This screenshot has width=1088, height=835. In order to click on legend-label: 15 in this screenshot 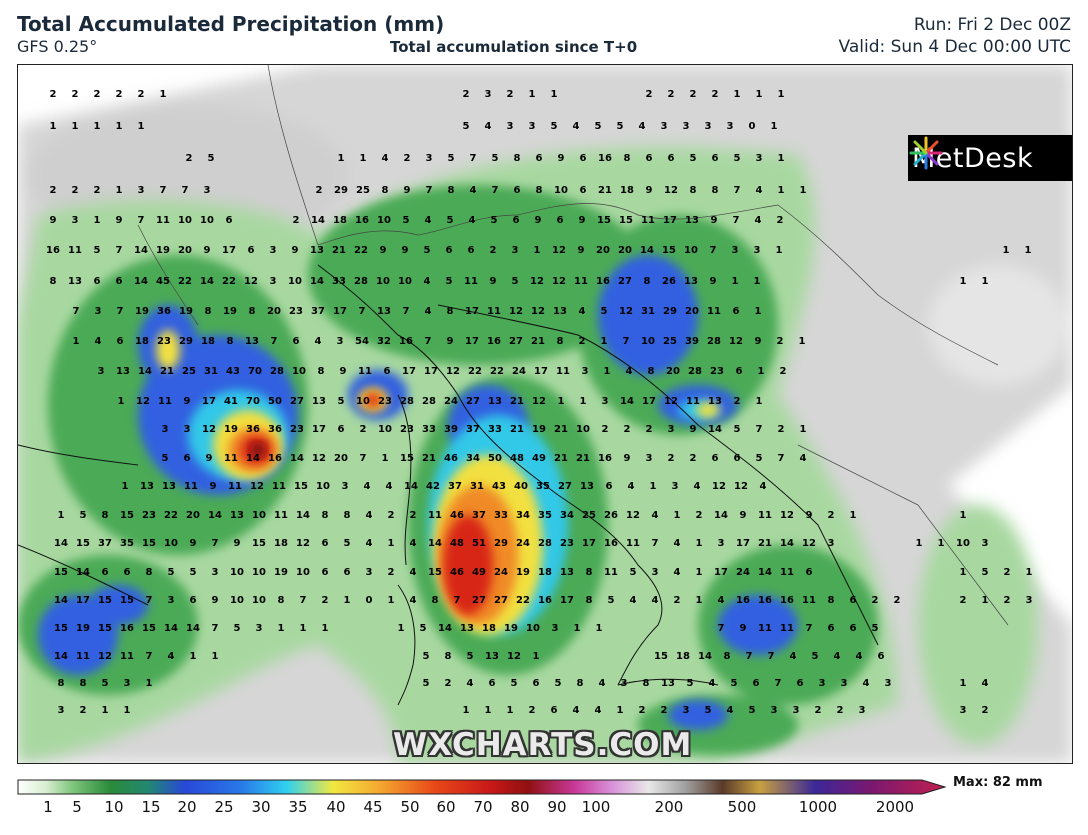, I will do `click(151, 807)`.